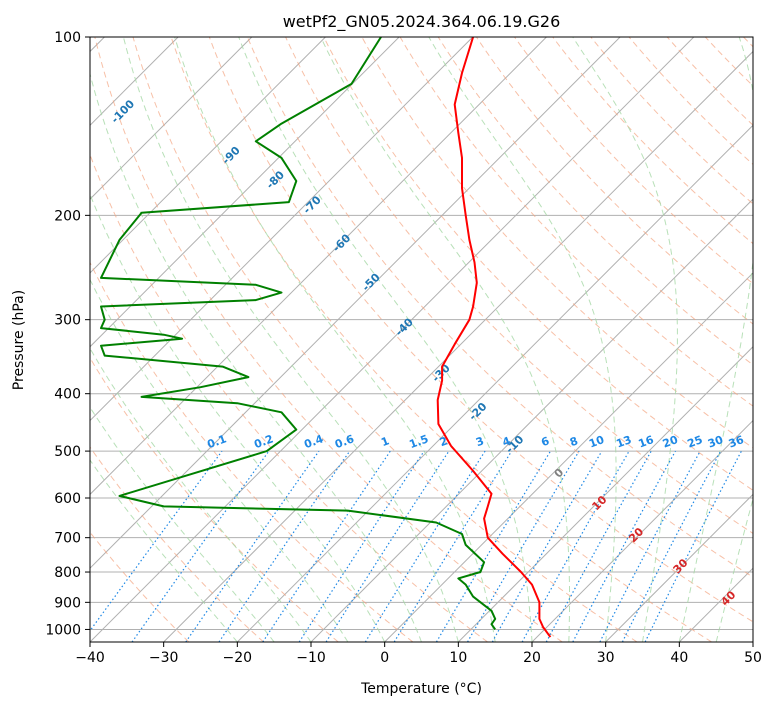 Image resolution: width=775 pixels, height=708 pixels. I want to click on y-axis: 100 200 300 400 500 600 700 800 900 1000, so click(67, 334).